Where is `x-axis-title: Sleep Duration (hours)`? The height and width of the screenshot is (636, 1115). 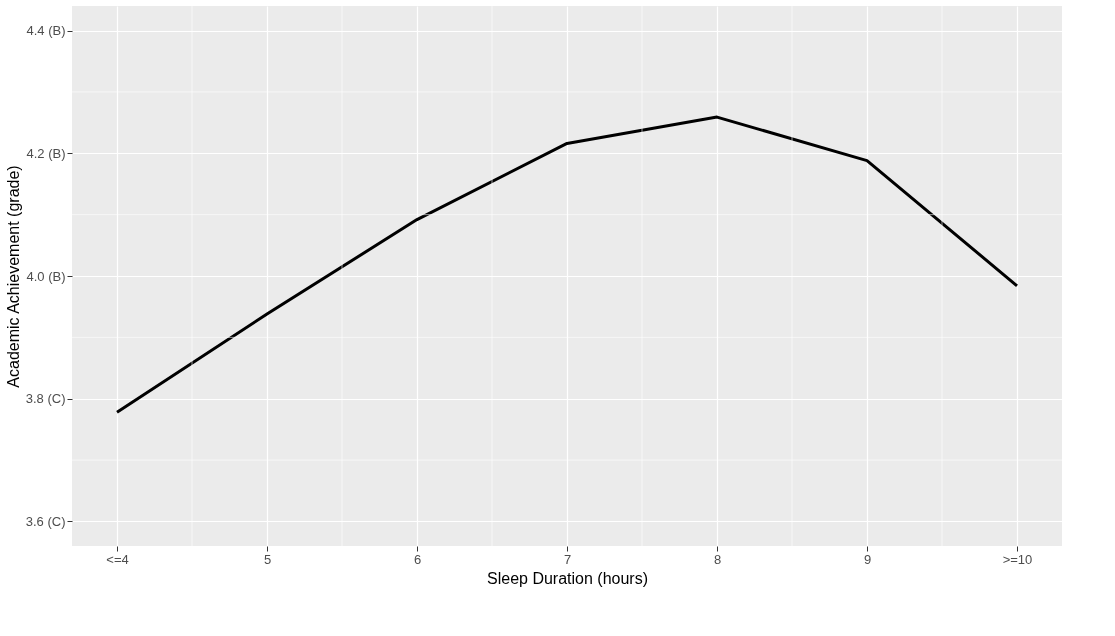
x-axis-title: Sleep Duration (hours) is located at coordinates (567, 578).